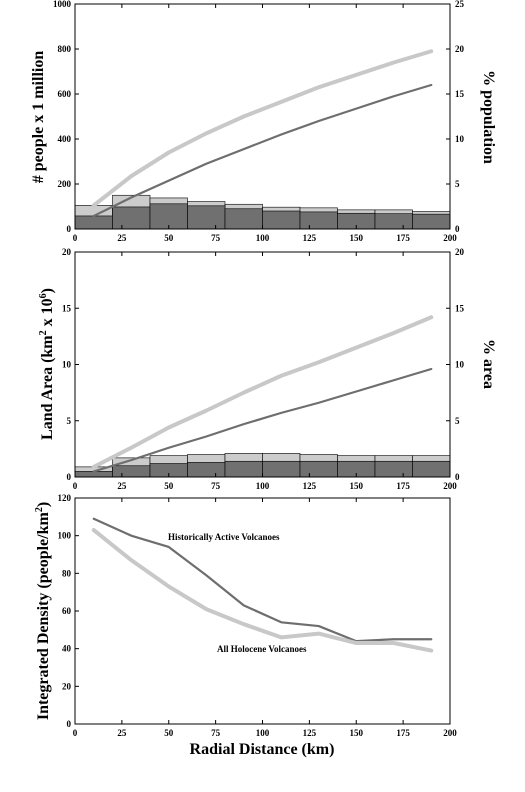  What do you see at coordinates (47, 364) in the screenshot?
I see `land-area-y-label-left: Land Area (km2 x 106)` at bounding box center [47, 364].